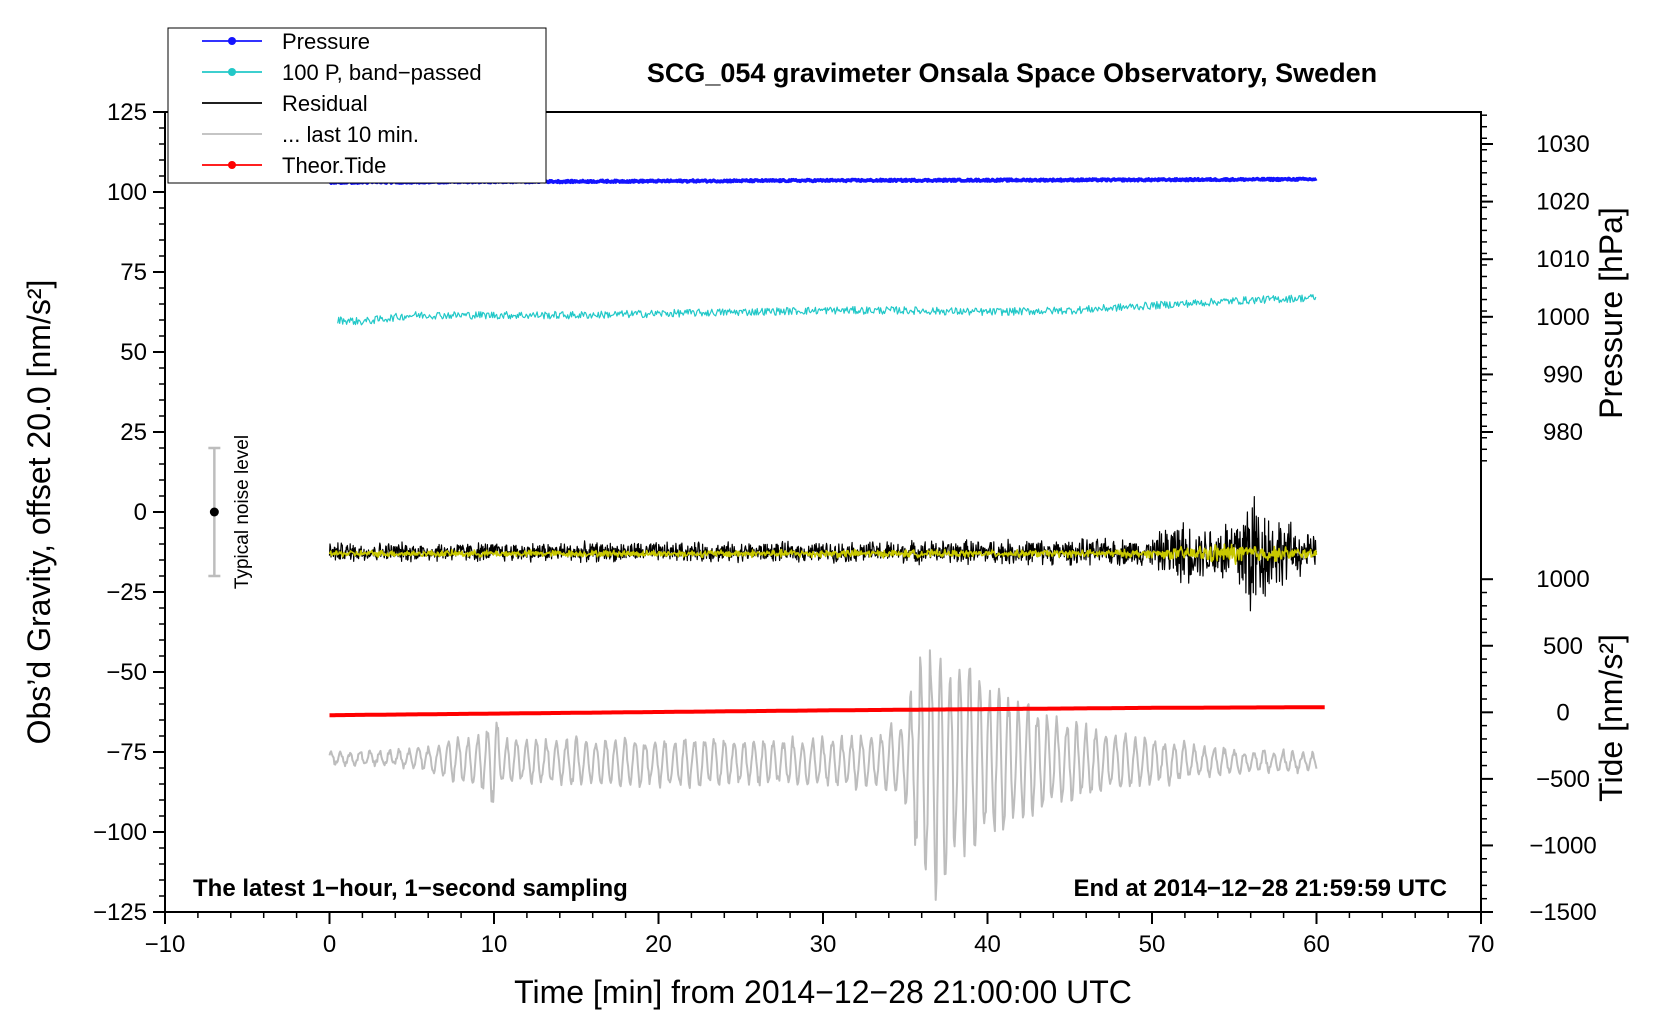 The width and height of the screenshot is (1660, 1025). I want to click on x-axis: −10 0 10 20 30 40 50 60 70, so click(820, 935).